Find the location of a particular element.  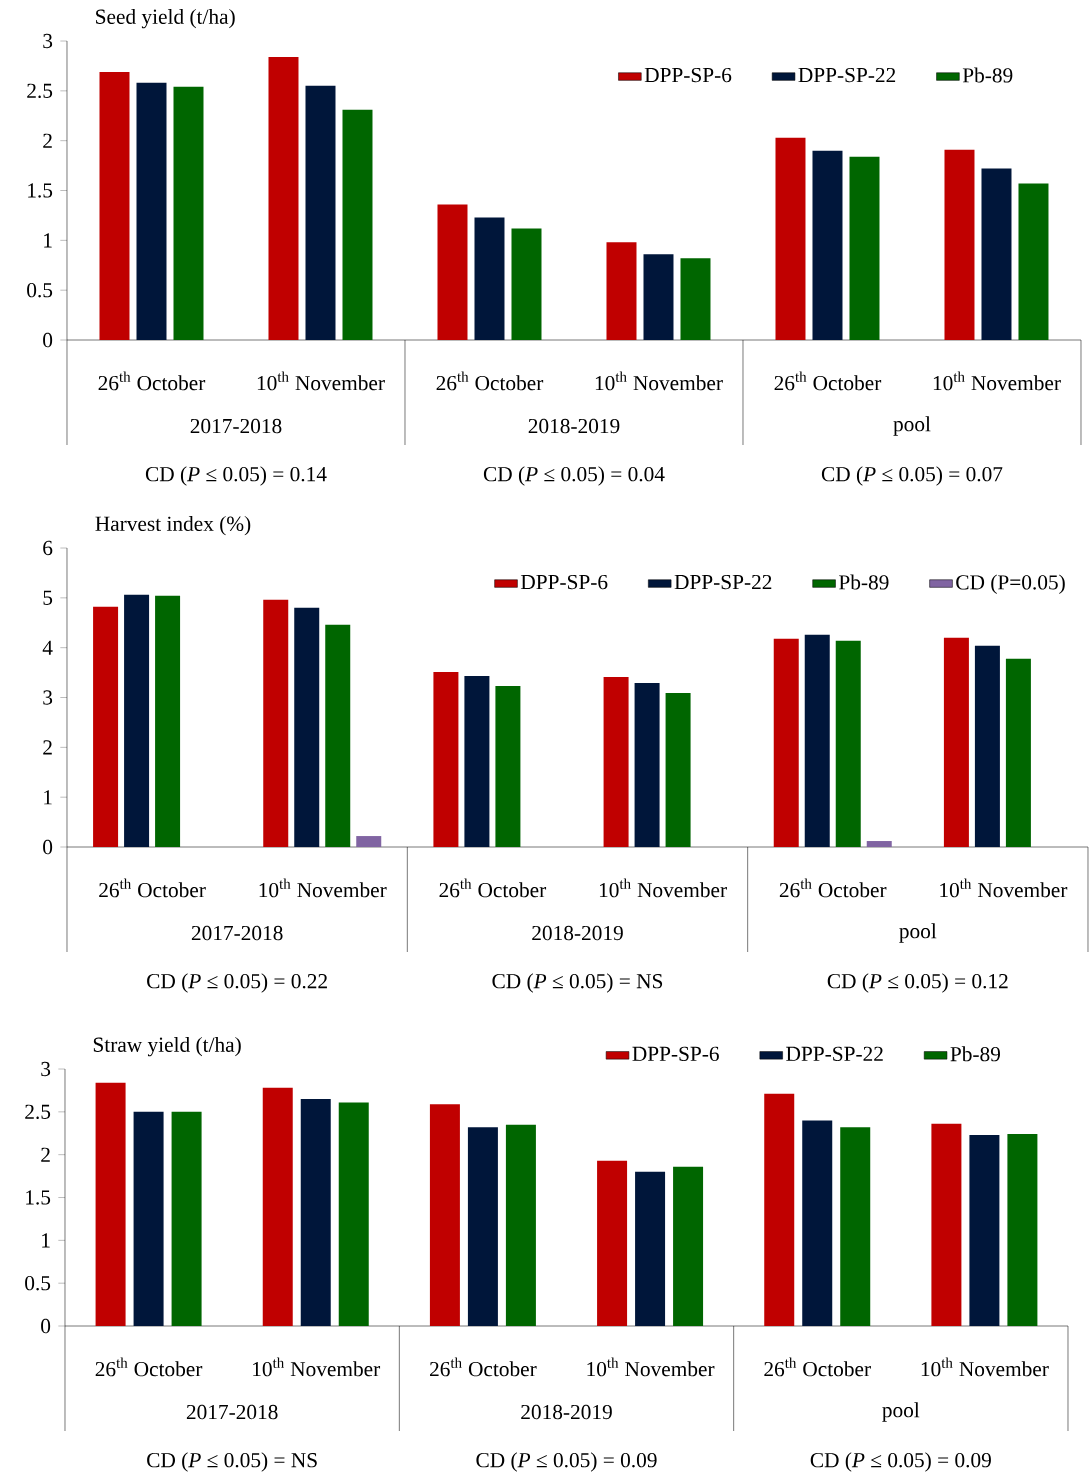

text: CD (P ≤ 0.05) = 0.09 is located at coordinates (900, 1462).